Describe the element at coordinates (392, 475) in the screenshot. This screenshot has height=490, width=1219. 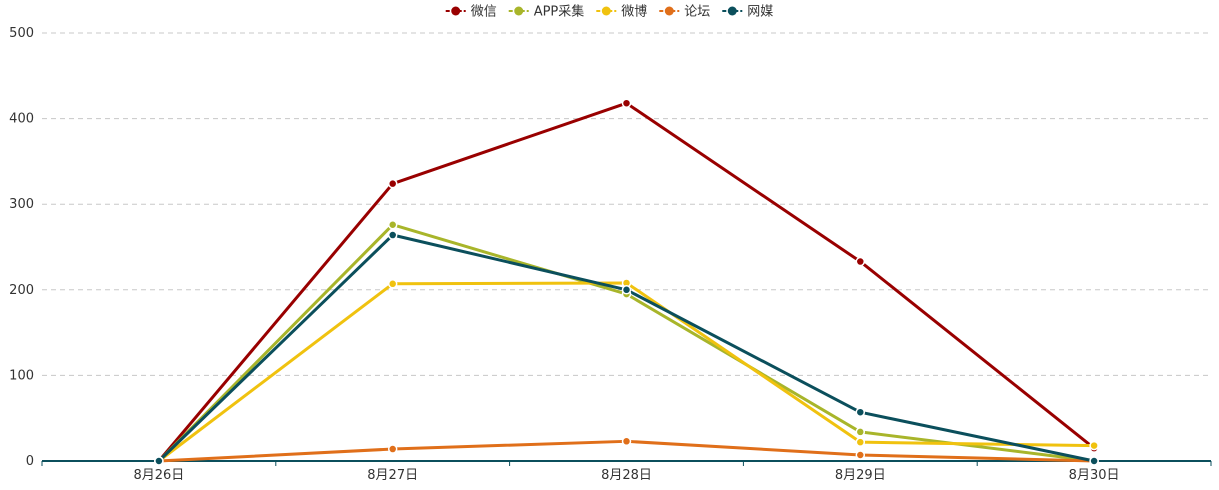
I see `x-tick-label: 8月27日` at that location.